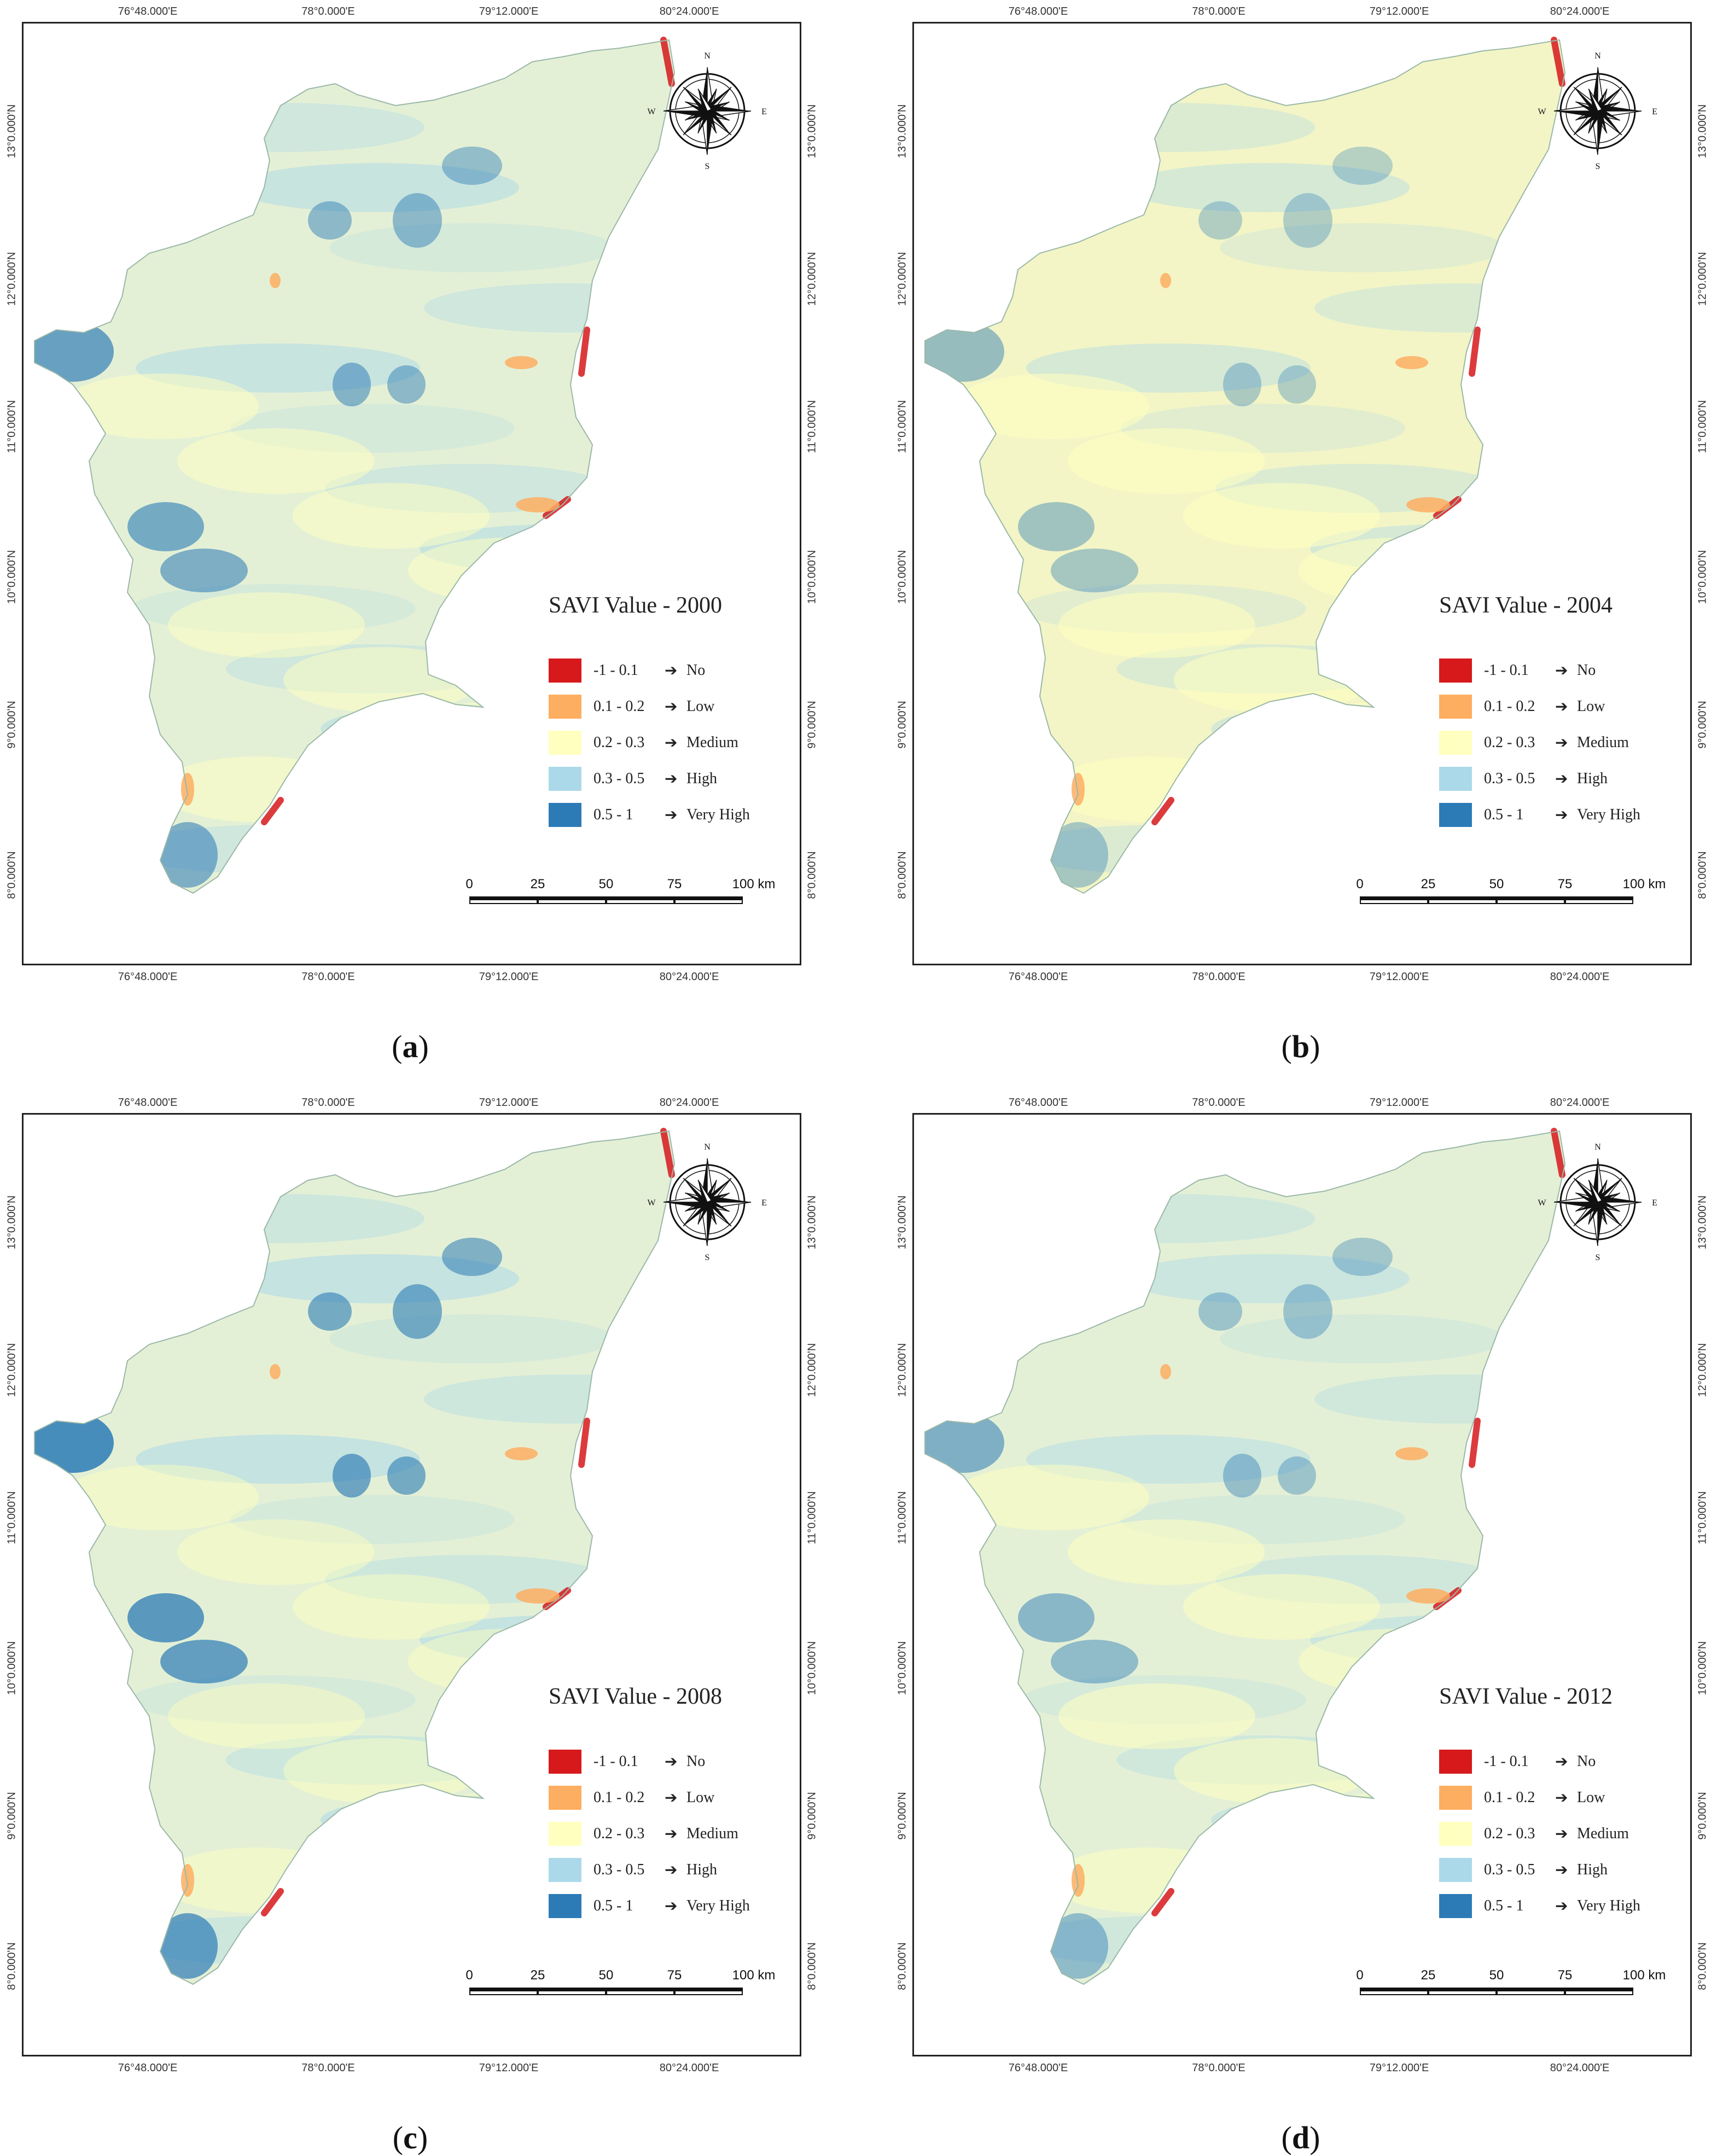 The width and height of the screenshot is (1717, 2156). Describe the element at coordinates (1654, 111) in the screenshot. I see `compass-label-e: E` at that location.